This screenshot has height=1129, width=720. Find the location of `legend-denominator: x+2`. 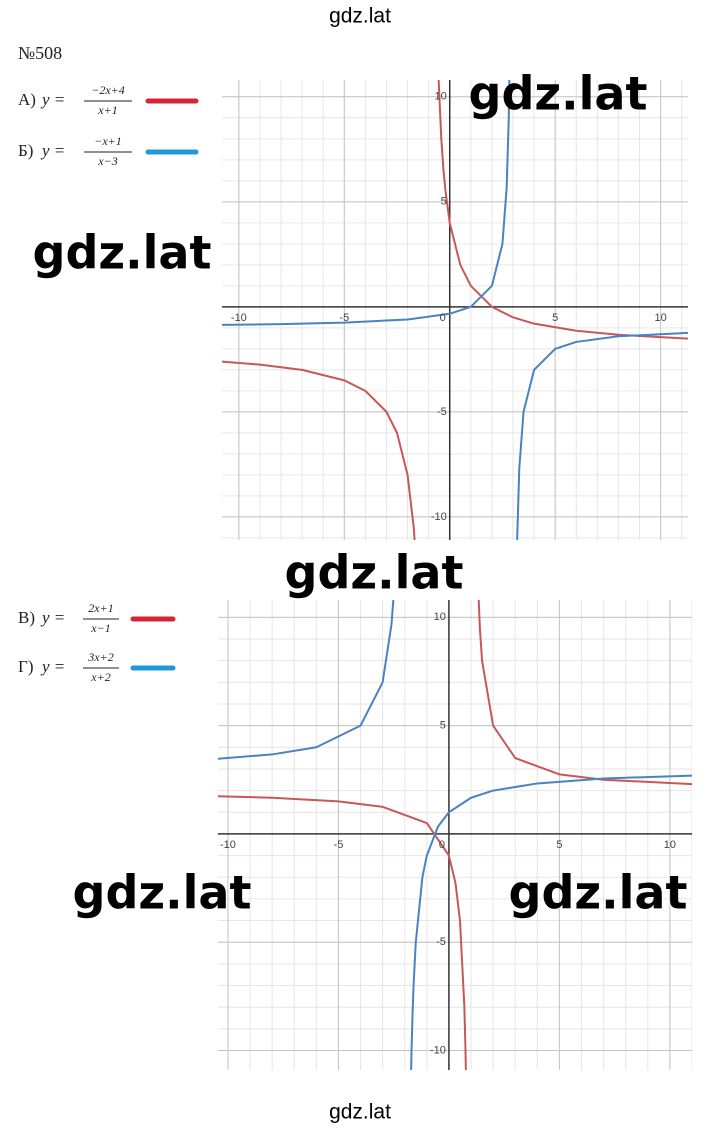

legend-denominator: x+2 is located at coordinates (100, 677).